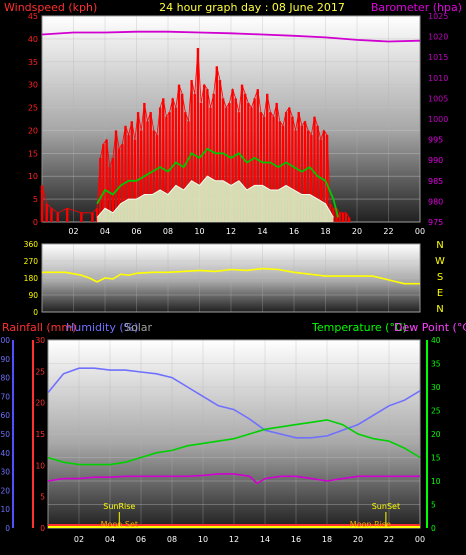  I want to click on temperature-tick-label: 40, so click(436, 340).